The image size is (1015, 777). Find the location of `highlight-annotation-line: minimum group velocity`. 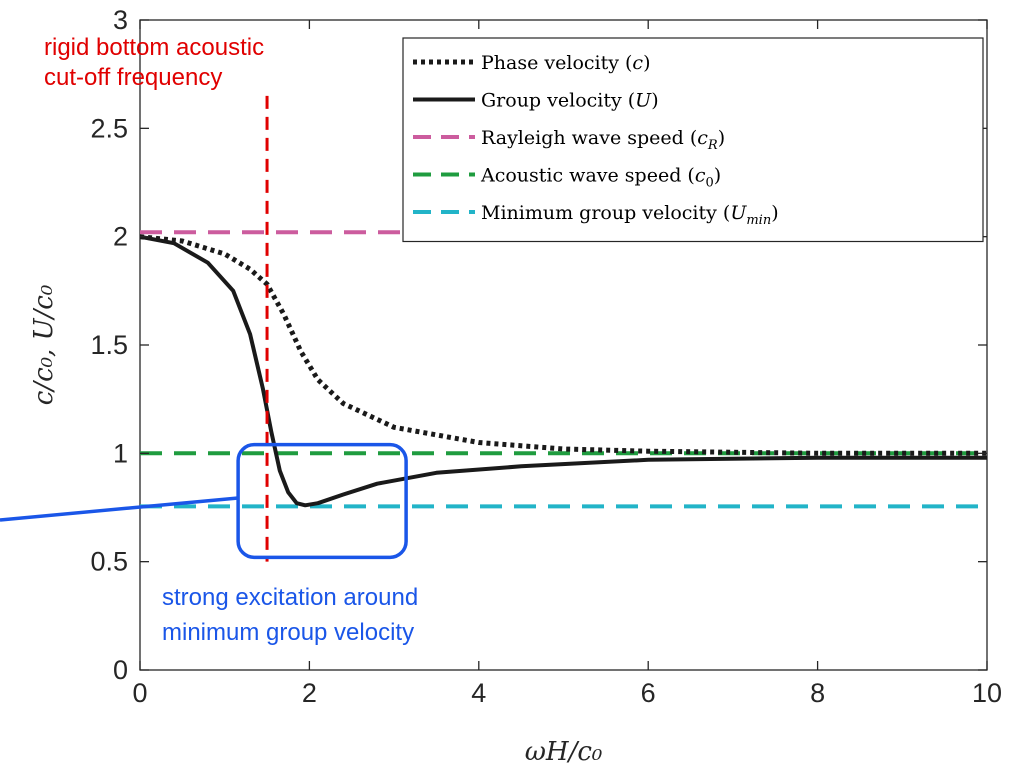

highlight-annotation-line: minimum group velocity is located at coordinates (288, 632).